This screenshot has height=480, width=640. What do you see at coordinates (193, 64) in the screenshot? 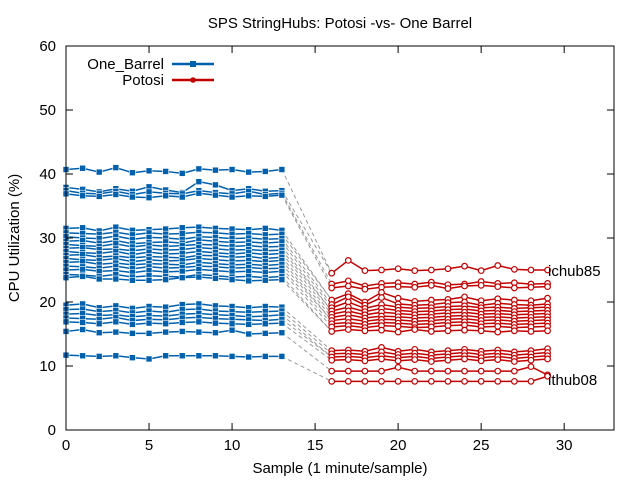
I see `legend-marker-square` at bounding box center [193, 64].